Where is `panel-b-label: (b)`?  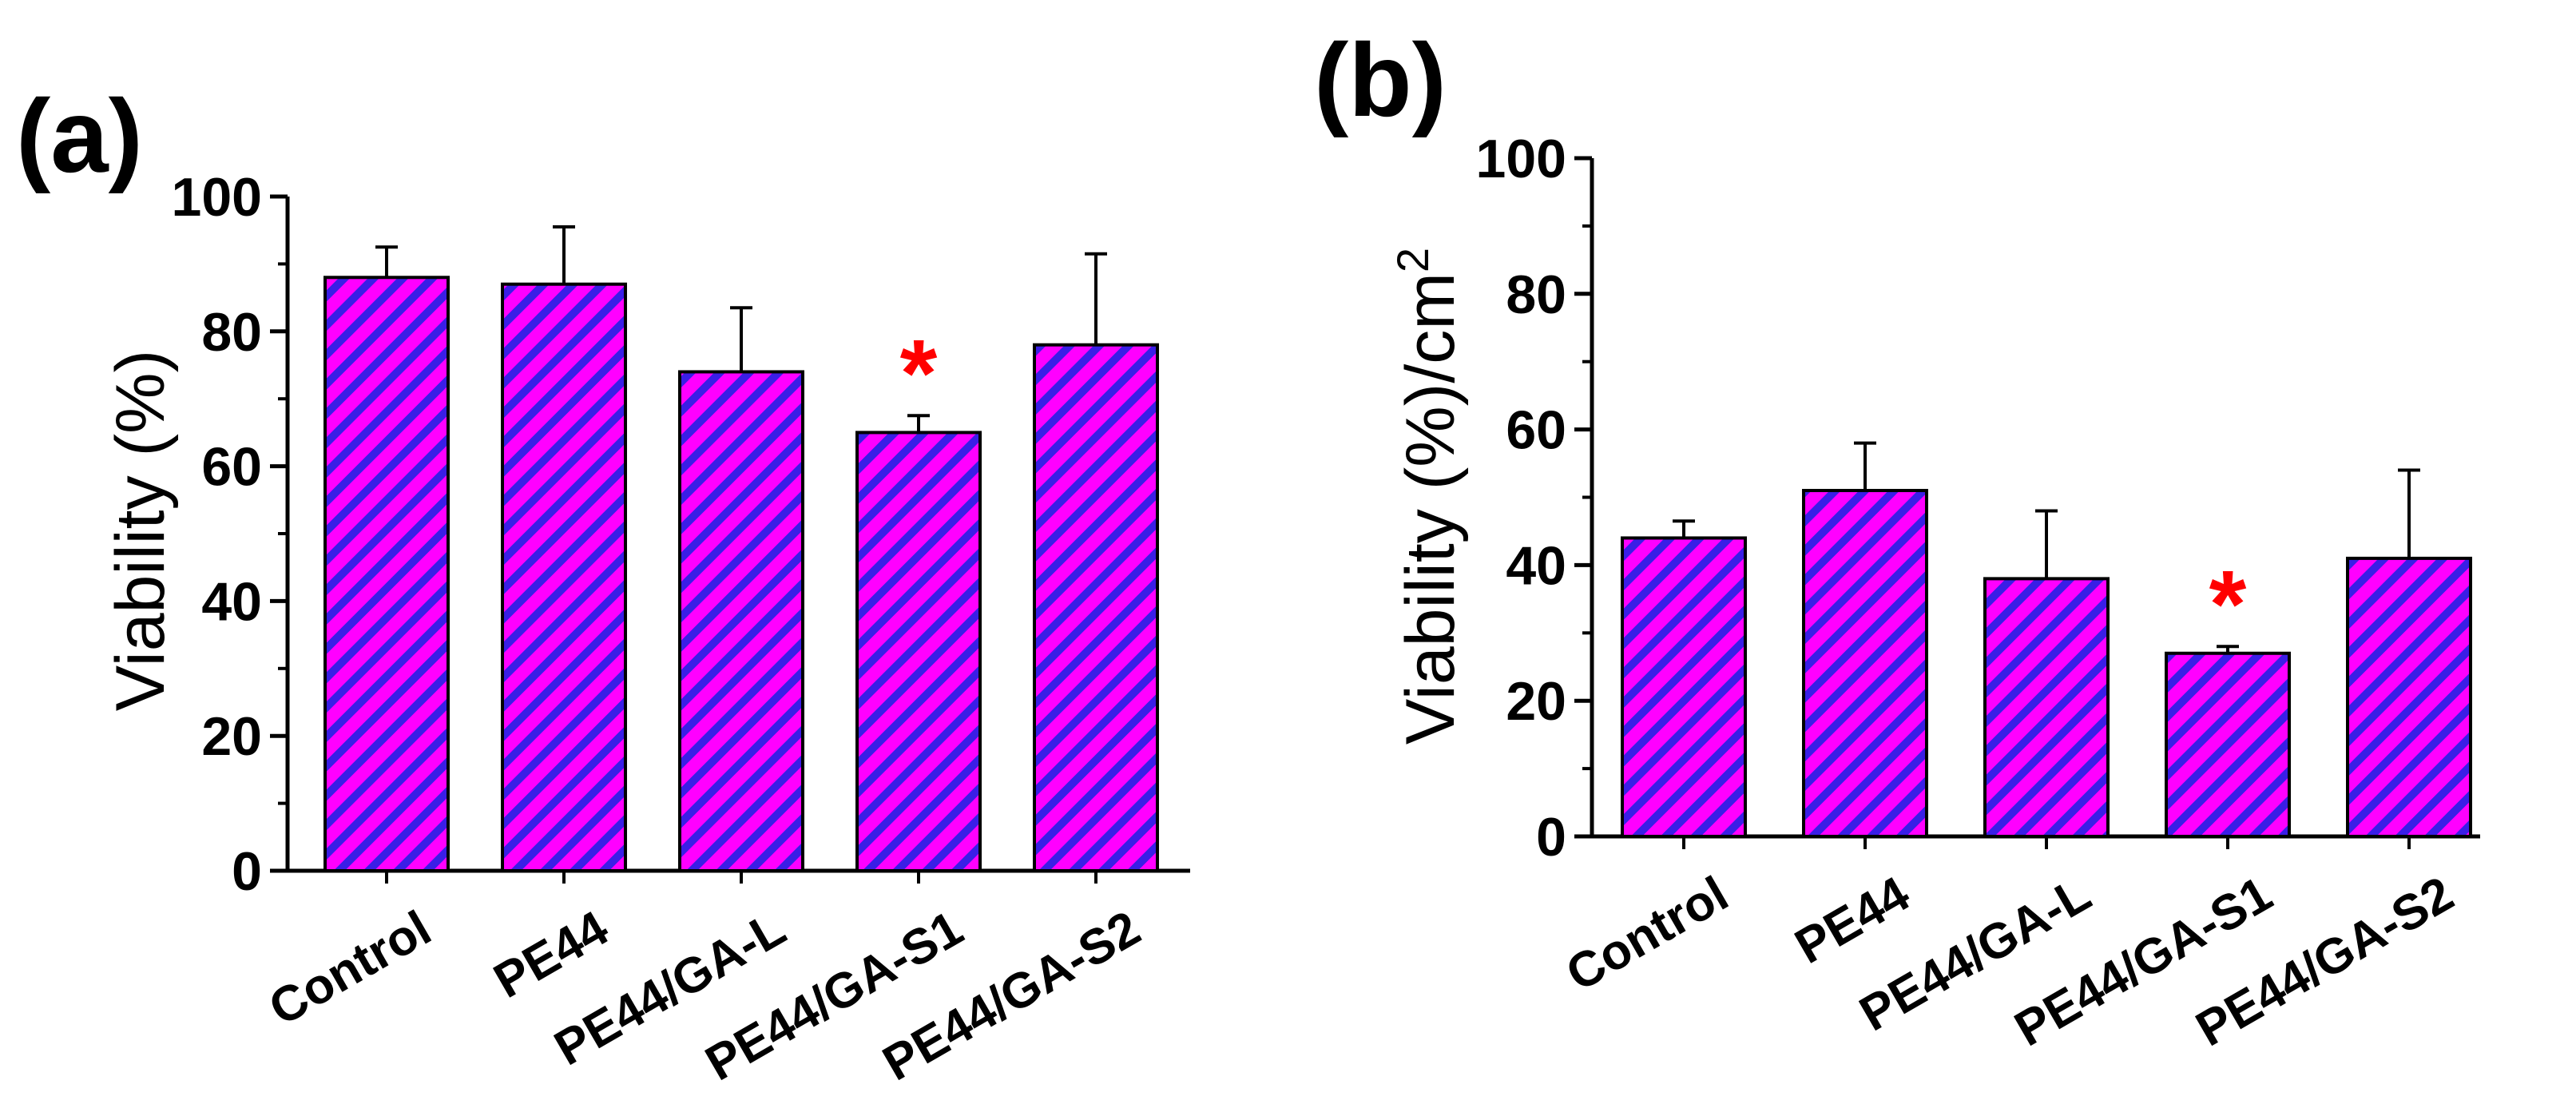
panel-b-label: (b) is located at coordinates (1380, 80).